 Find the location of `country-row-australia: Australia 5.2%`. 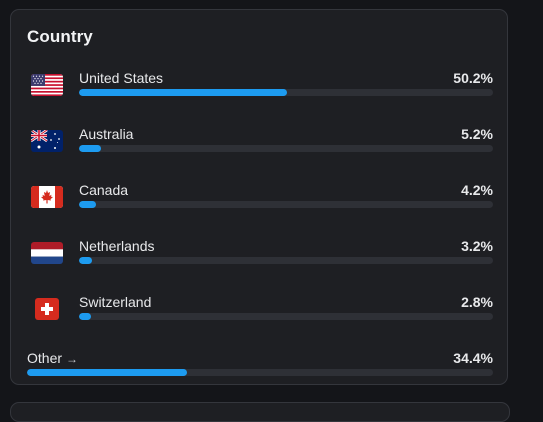

country-row-australia: Australia 5.2% is located at coordinates (260, 144).